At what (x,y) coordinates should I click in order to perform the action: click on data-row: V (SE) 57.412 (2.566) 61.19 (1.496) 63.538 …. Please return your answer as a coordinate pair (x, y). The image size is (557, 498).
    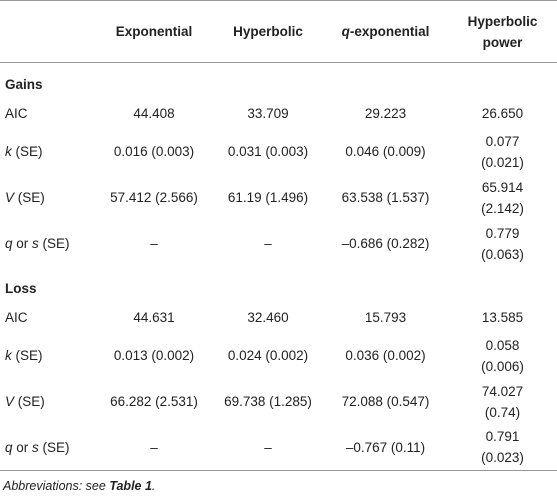
    Looking at the image, I should click on (278, 198).